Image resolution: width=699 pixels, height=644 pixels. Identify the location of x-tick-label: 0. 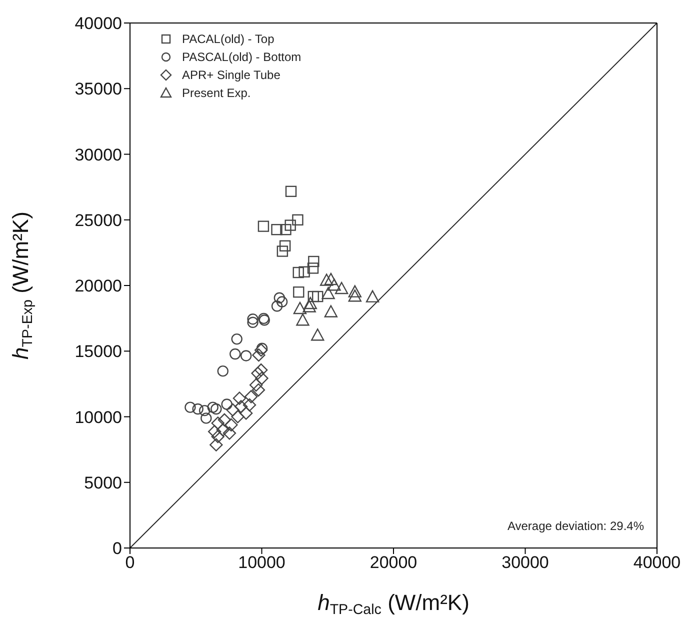
(130, 562).